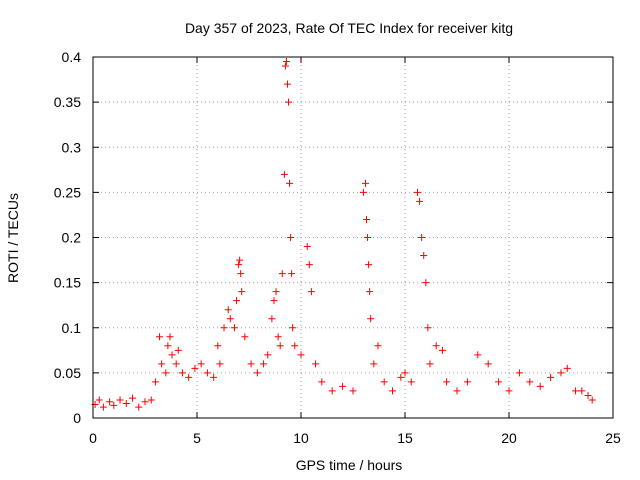 This screenshot has width=640, height=480. Describe the element at coordinates (72, 147) in the screenshot. I see `y-tick-label: 0.3` at that location.